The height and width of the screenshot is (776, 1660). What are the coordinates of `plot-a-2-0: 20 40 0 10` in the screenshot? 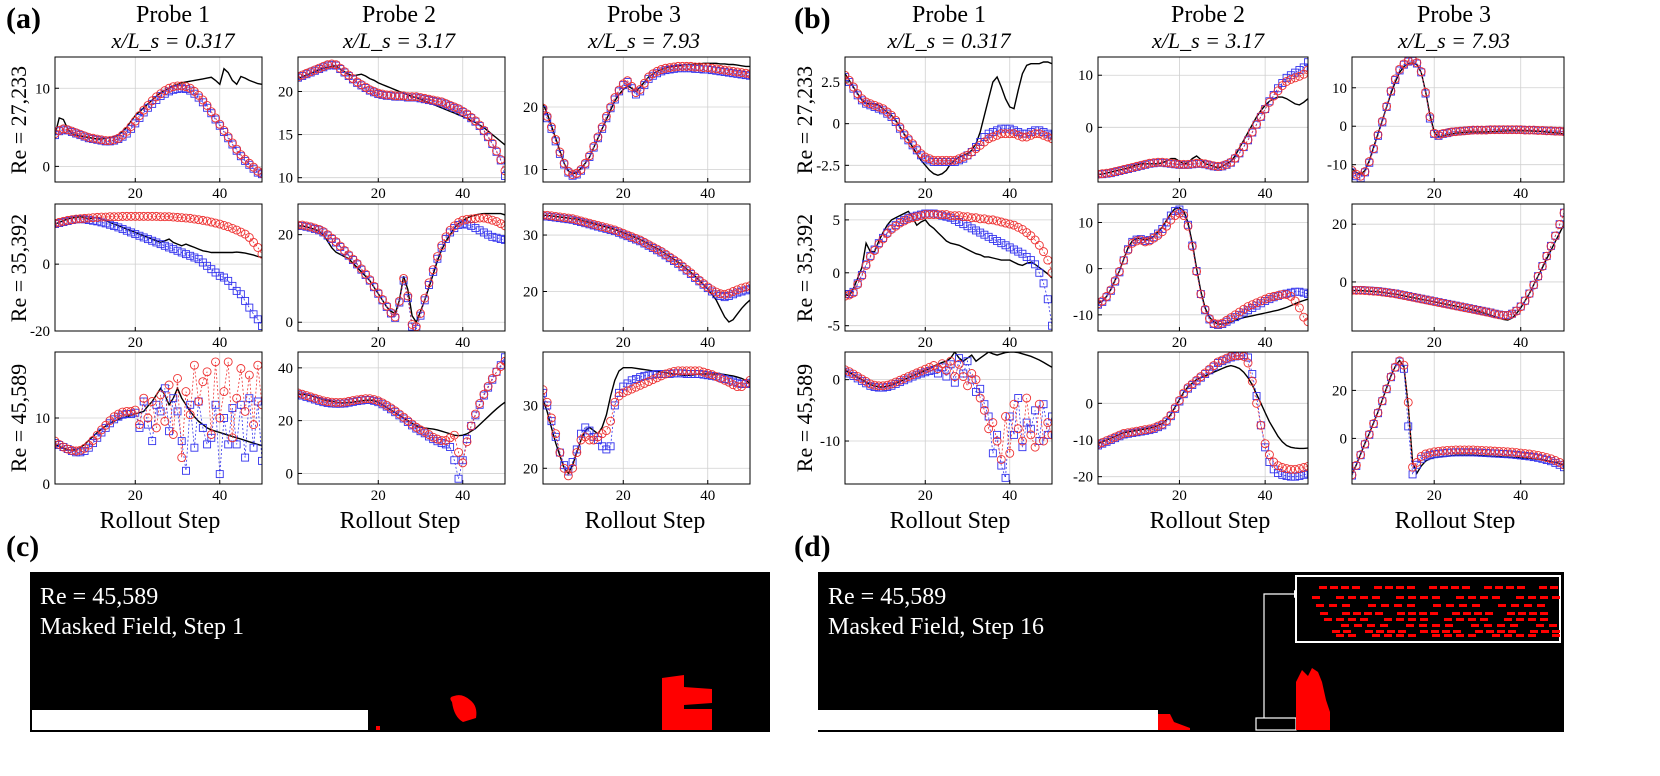 It's located at (149, 427).